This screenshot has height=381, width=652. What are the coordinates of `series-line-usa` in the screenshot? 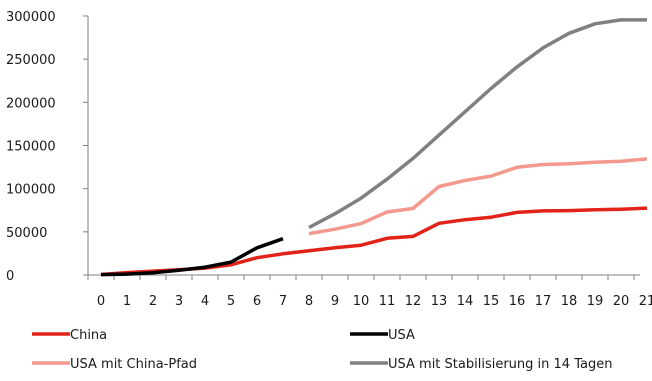 It's located at (192, 257).